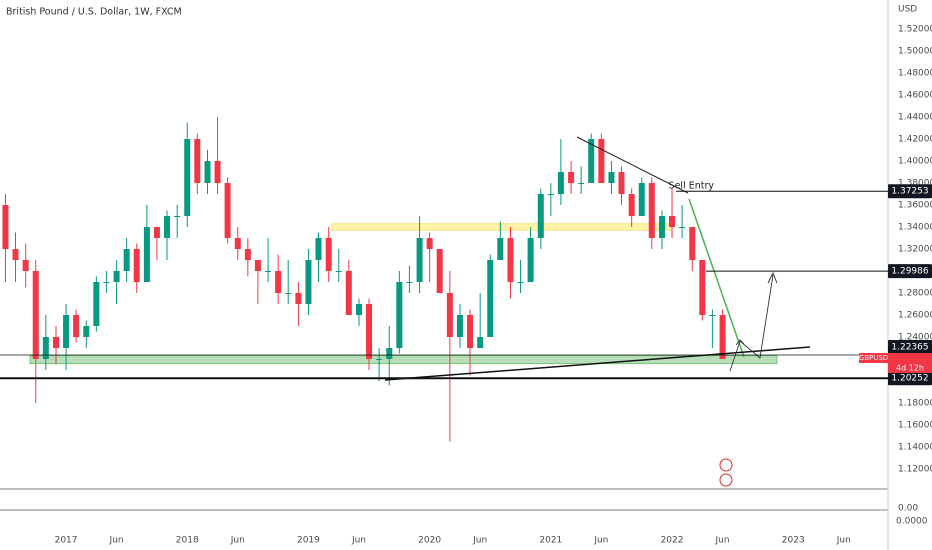  I want to click on x-tick-label: 2021, so click(550, 541).